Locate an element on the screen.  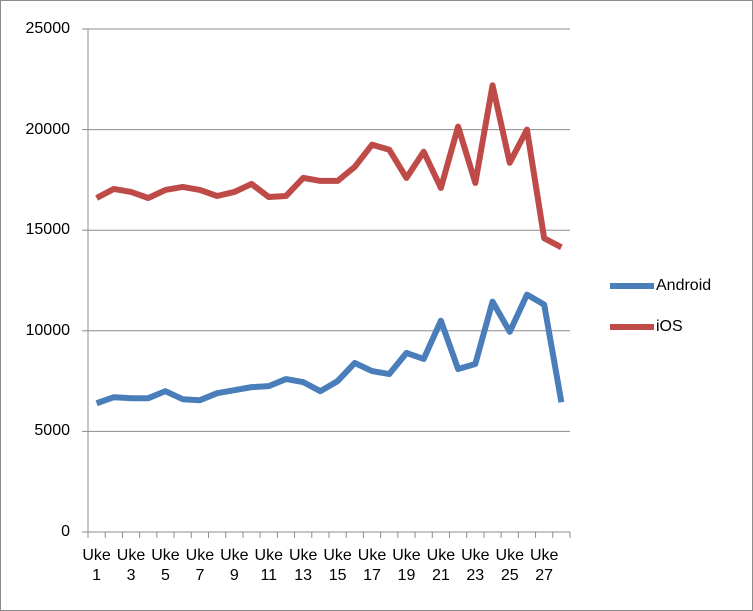
legend-label: iOS is located at coordinates (669, 326).